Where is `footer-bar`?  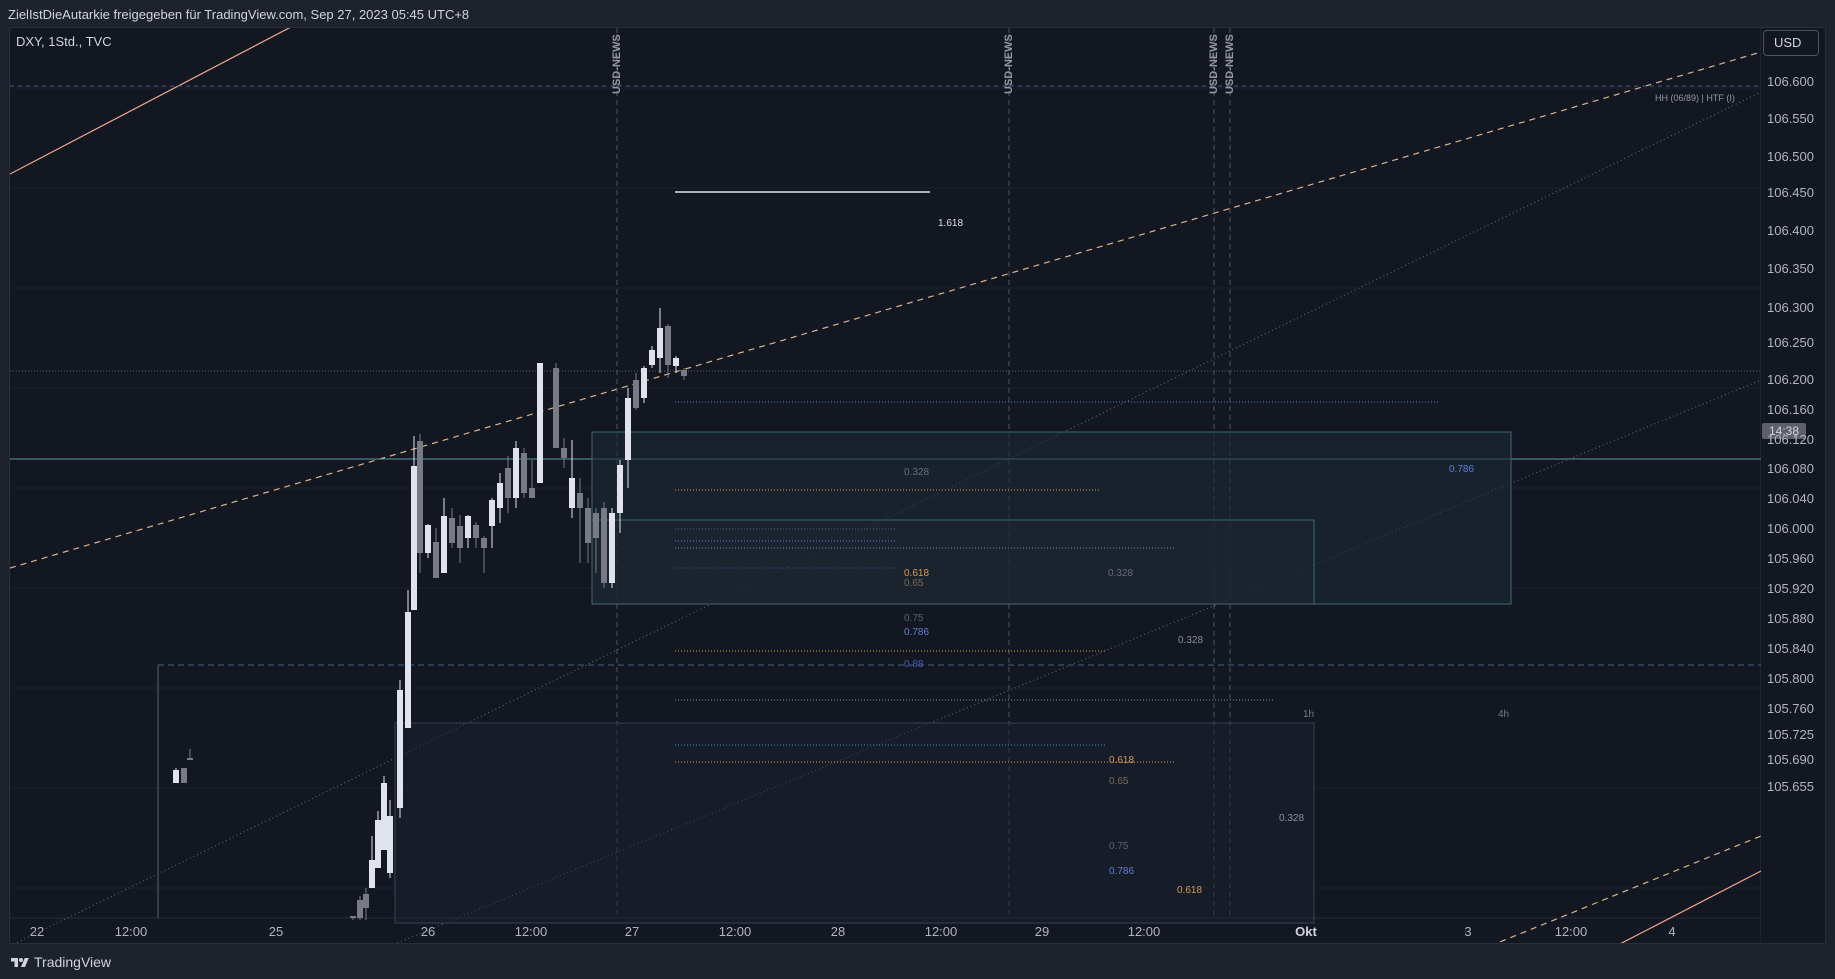
footer-bar is located at coordinates (917, 961).